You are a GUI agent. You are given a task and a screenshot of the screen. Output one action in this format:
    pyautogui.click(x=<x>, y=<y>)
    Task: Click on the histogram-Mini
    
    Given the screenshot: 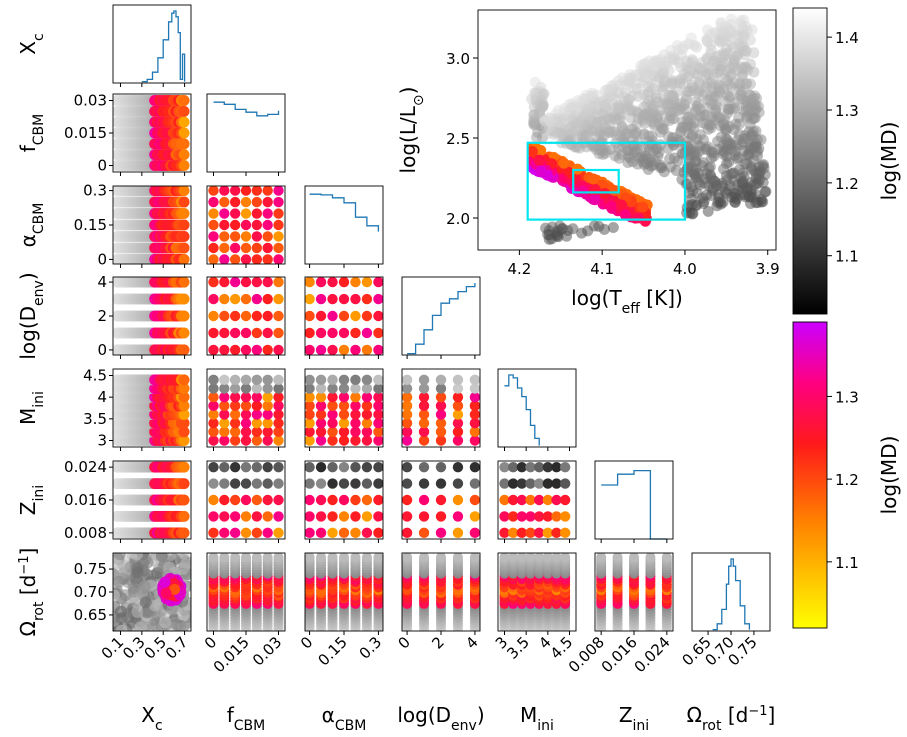 What is the action you would take?
    pyautogui.click(x=522, y=410)
    